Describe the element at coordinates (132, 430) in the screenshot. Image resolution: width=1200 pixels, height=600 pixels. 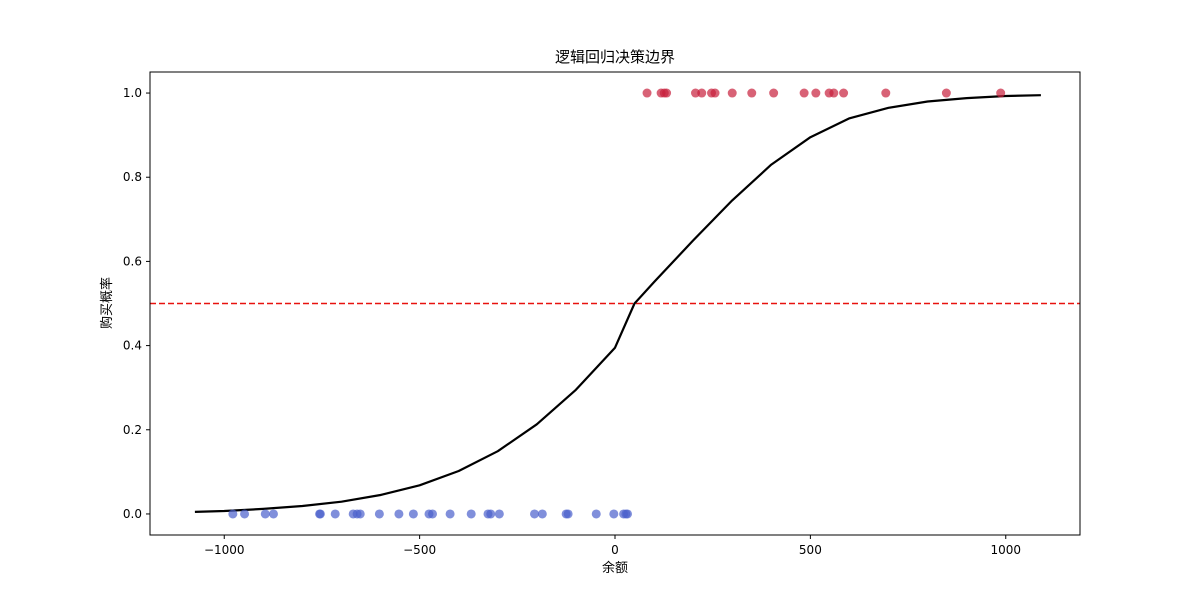
I see `y-tick-label: 0.2` at that location.